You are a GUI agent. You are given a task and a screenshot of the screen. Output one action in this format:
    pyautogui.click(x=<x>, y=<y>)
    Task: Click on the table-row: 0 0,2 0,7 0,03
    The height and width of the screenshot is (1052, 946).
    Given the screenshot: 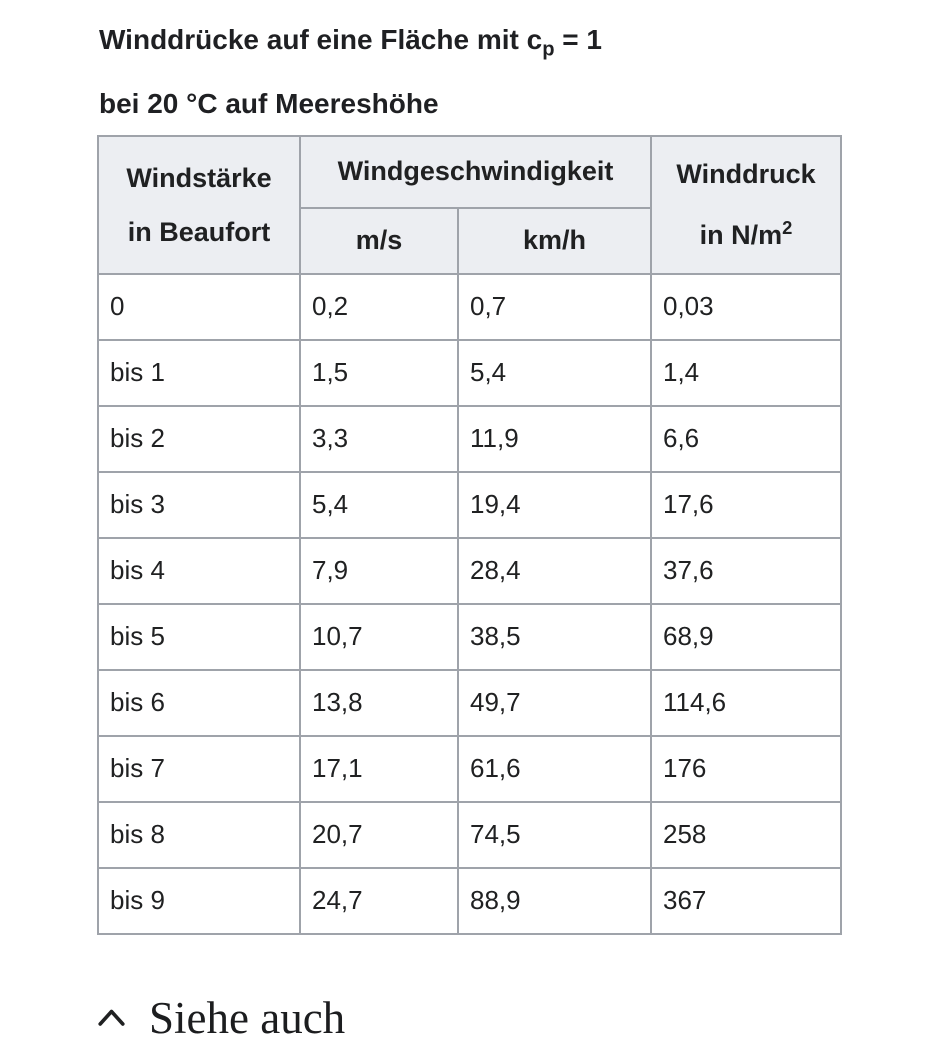 What is the action you would take?
    pyautogui.click(x=469, y=306)
    